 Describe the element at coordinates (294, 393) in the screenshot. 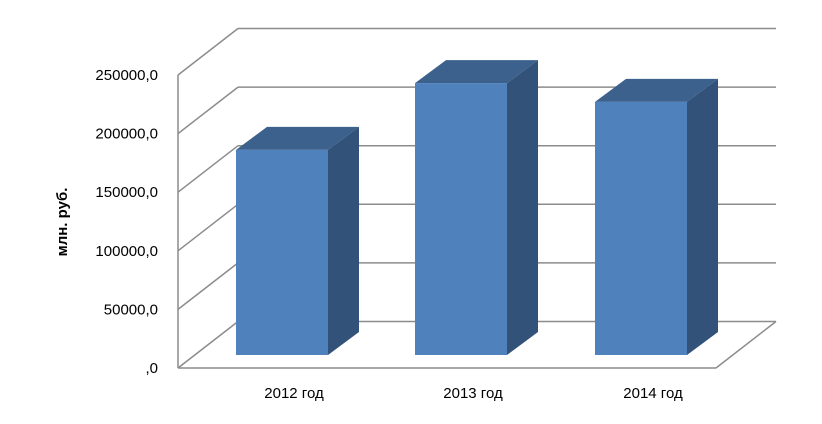

I see `x-tick-label: 2012 год` at that location.